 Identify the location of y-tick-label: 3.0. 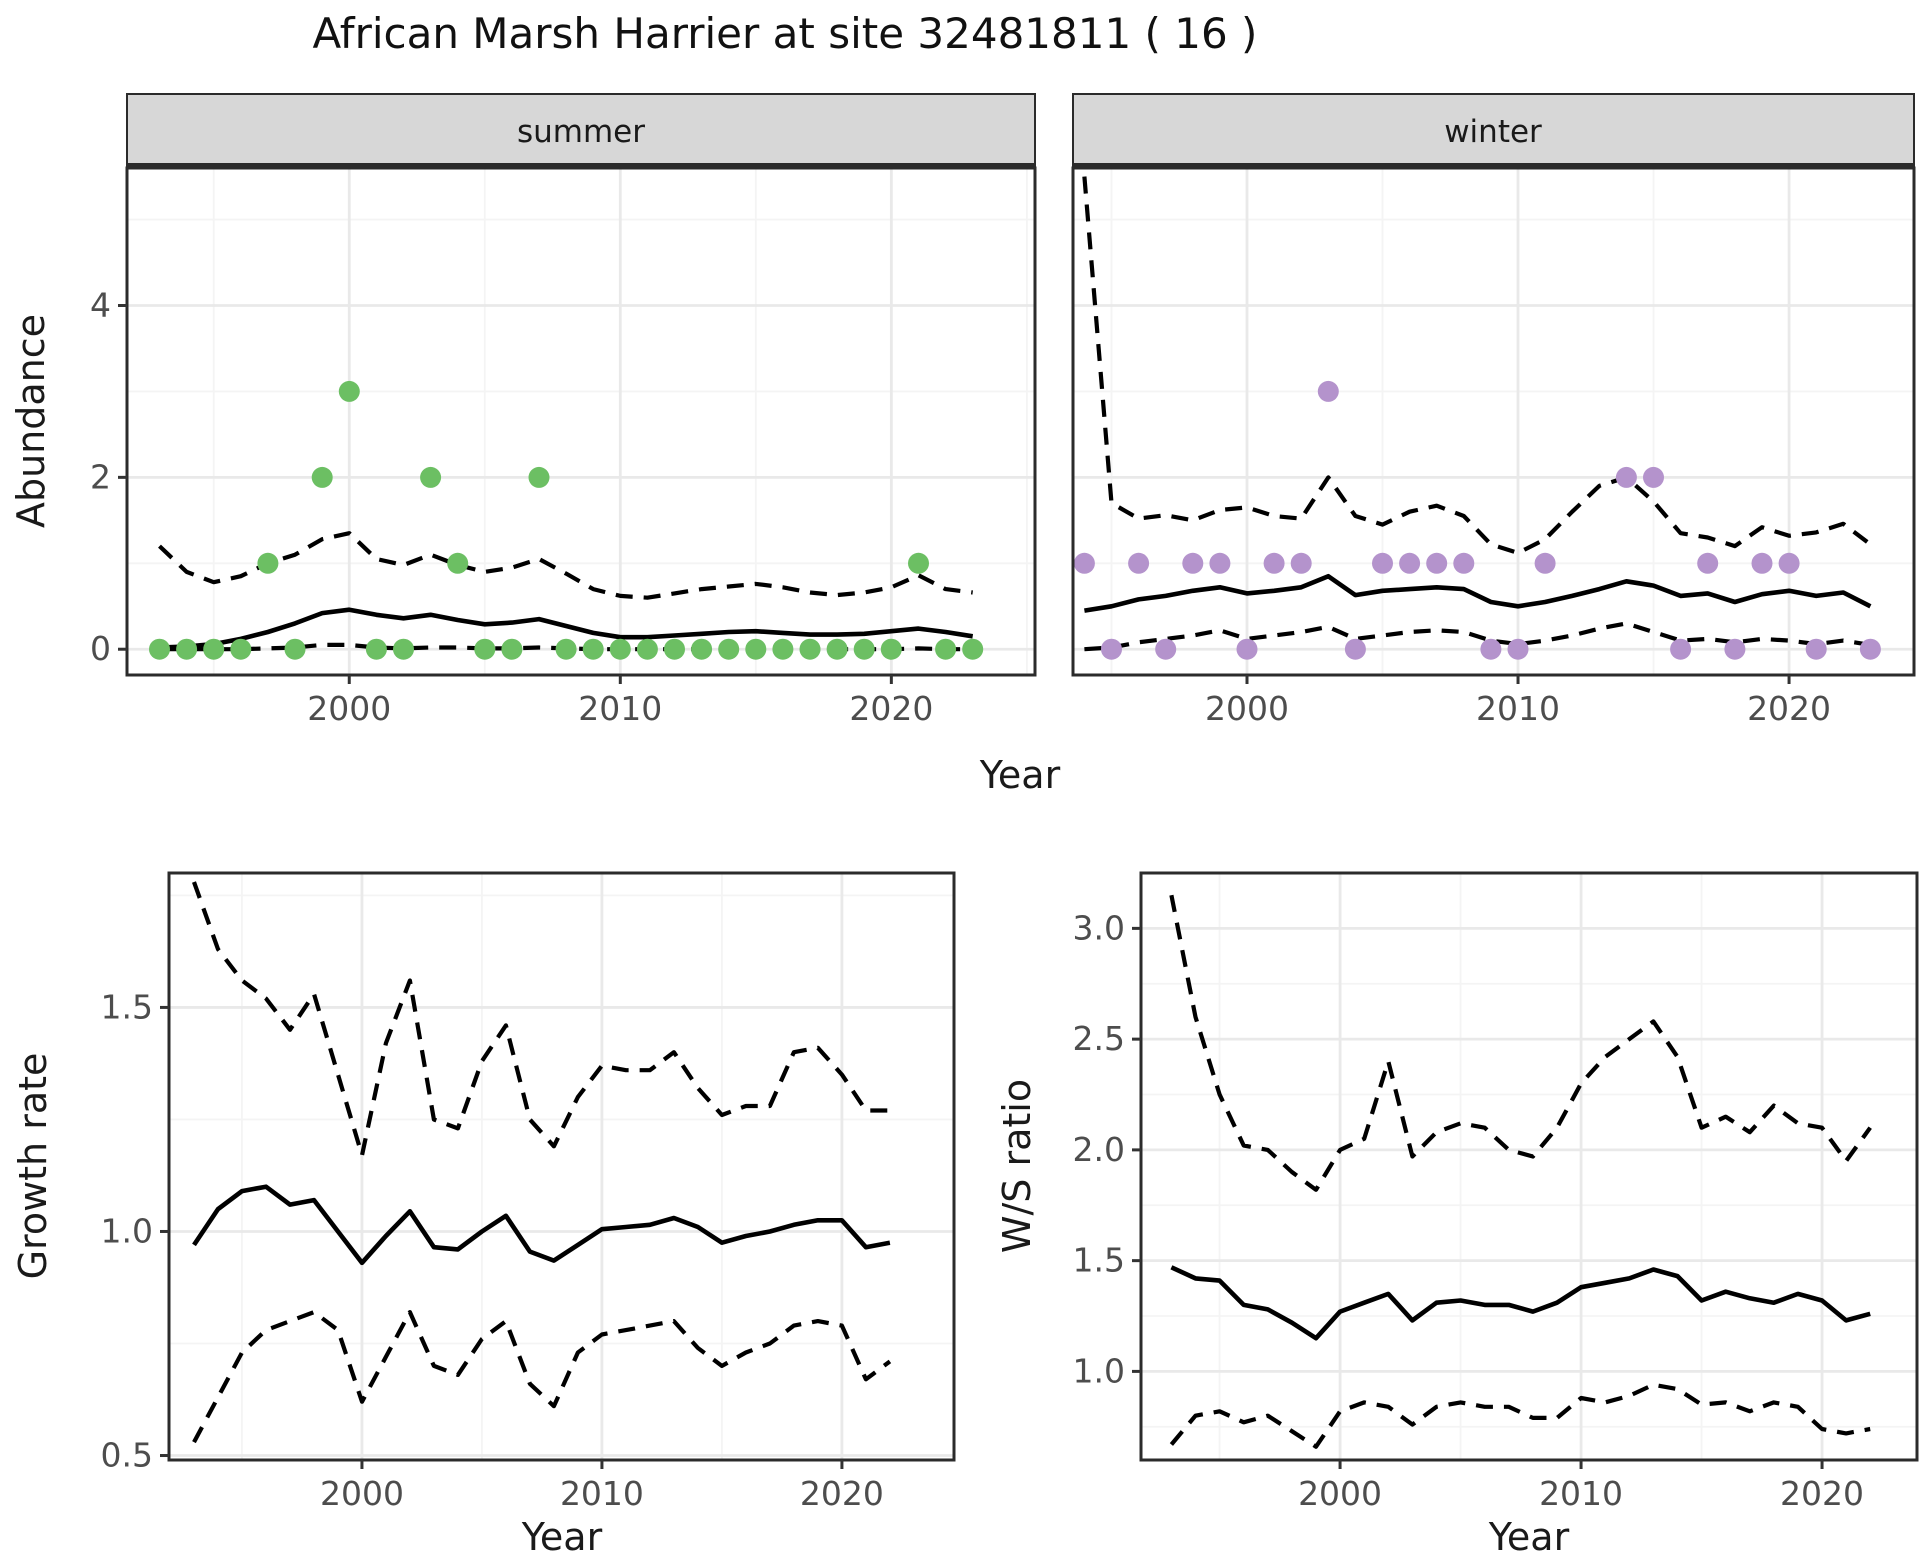
(1099, 927).